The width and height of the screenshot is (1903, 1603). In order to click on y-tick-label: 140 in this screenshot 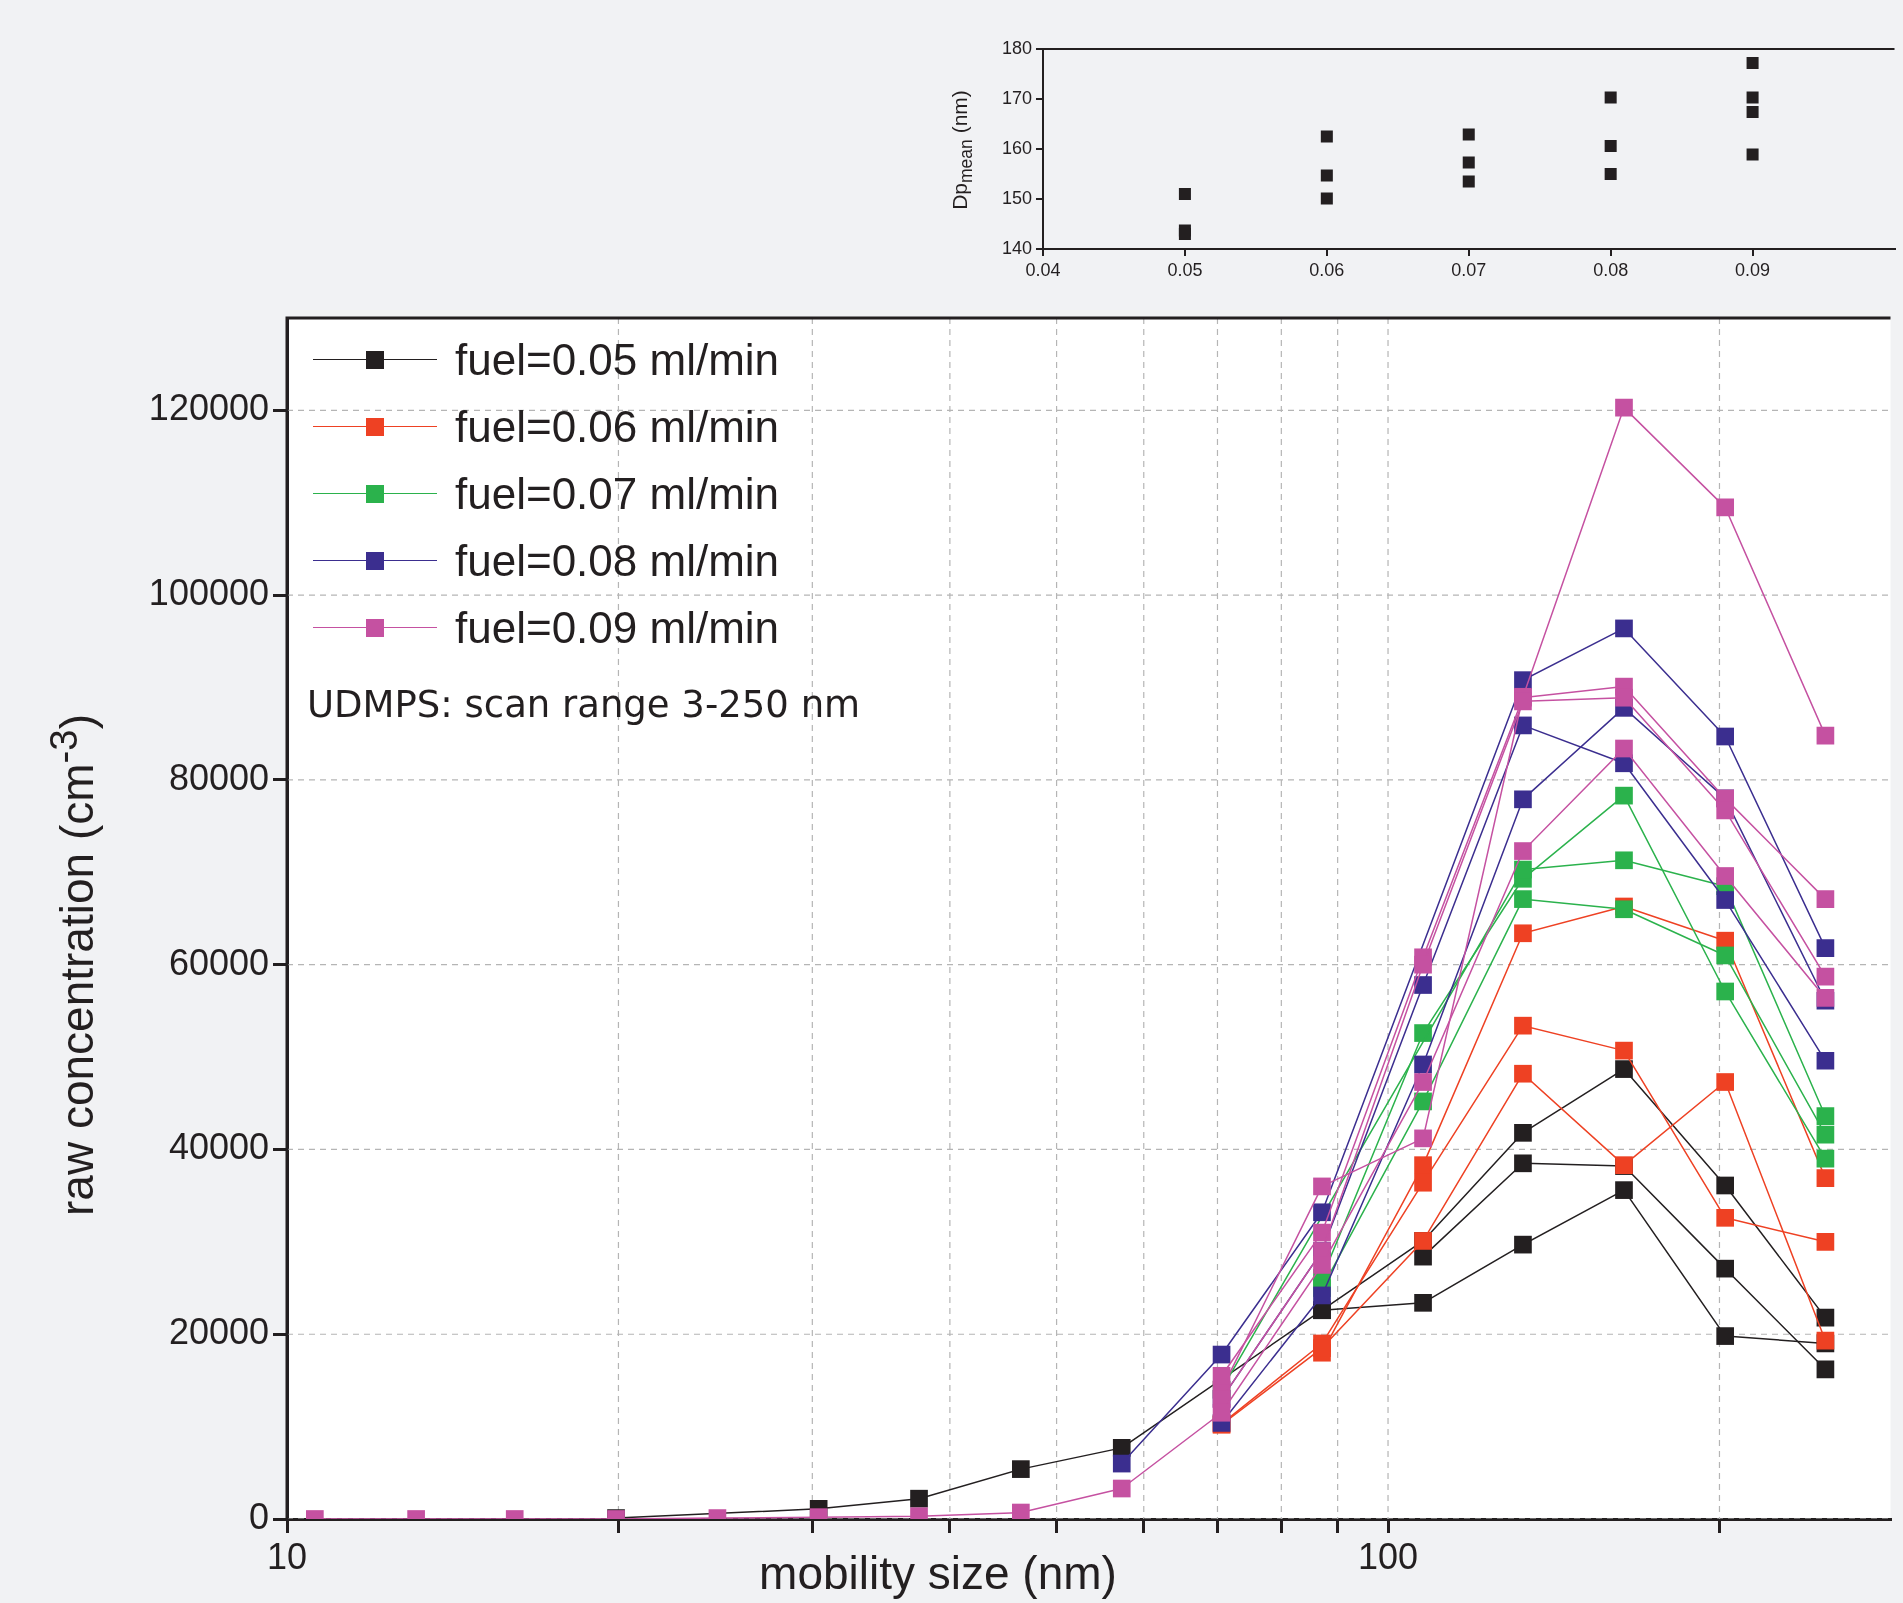, I will do `click(1016, 247)`.